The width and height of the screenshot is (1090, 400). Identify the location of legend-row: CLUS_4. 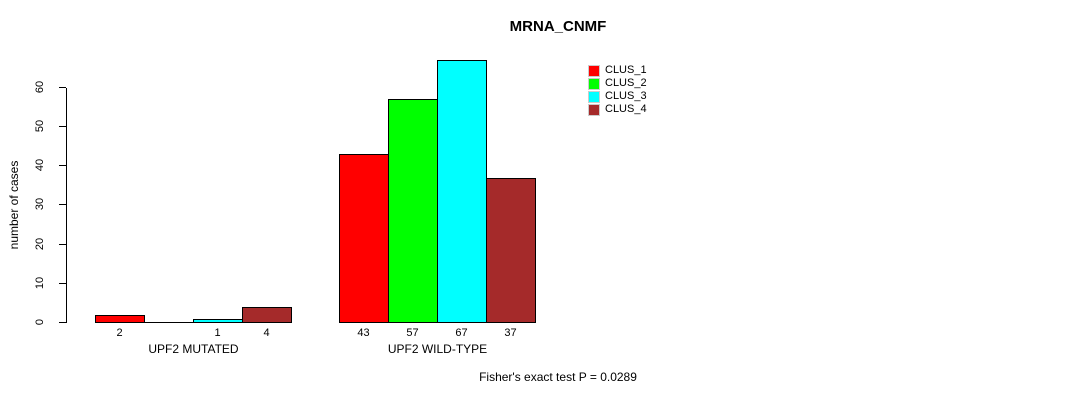
(617, 109).